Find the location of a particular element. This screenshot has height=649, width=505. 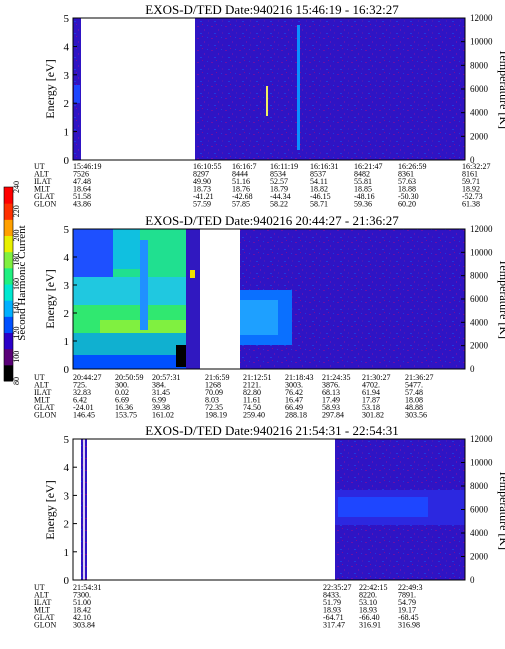

table-cell: 51.16 is located at coordinates (241, 181).